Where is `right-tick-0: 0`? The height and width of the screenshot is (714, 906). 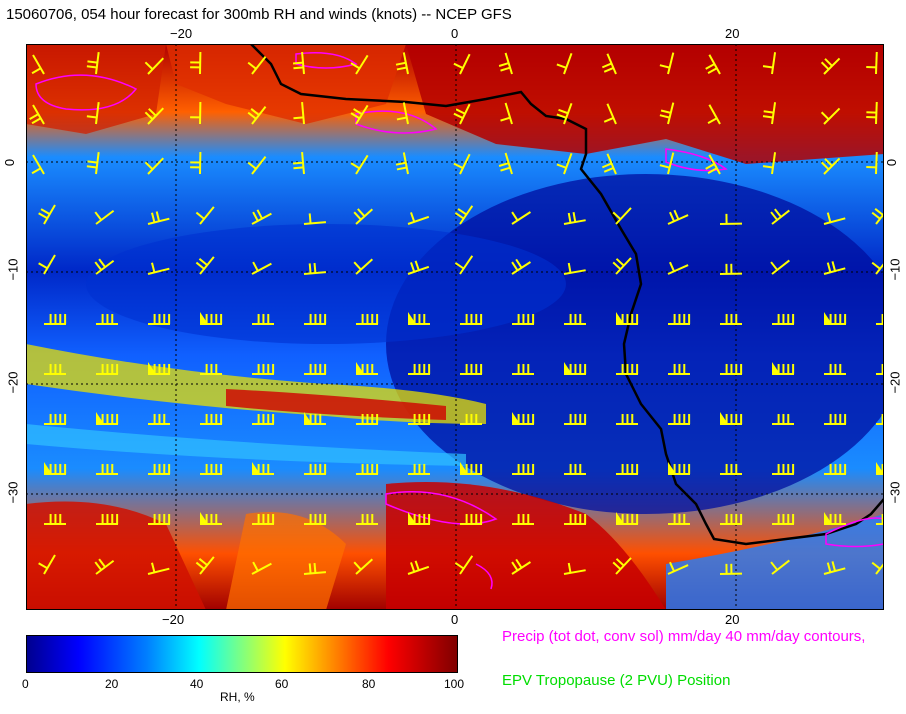 right-tick-0: 0 is located at coordinates (892, 162).